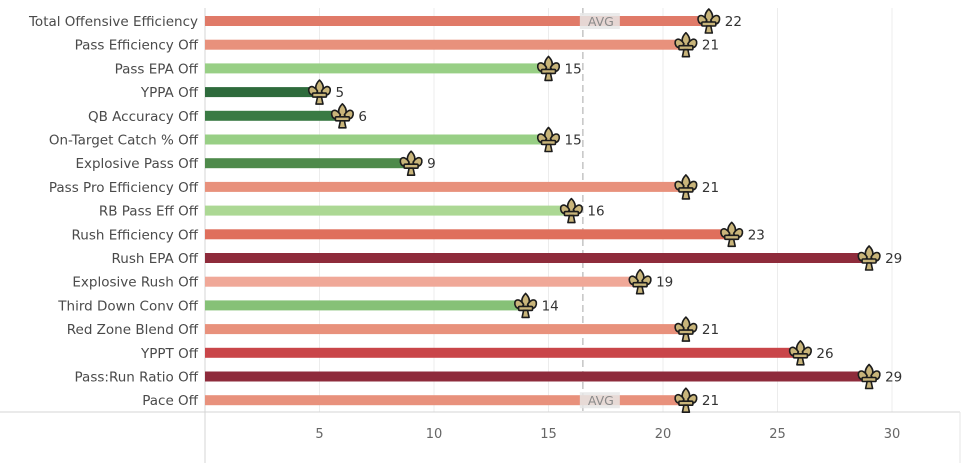 The image size is (966, 467). What do you see at coordinates (133, 330) in the screenshot?
I see `category-label: Red Zone Blend Off` at bounding box center [133, 330].